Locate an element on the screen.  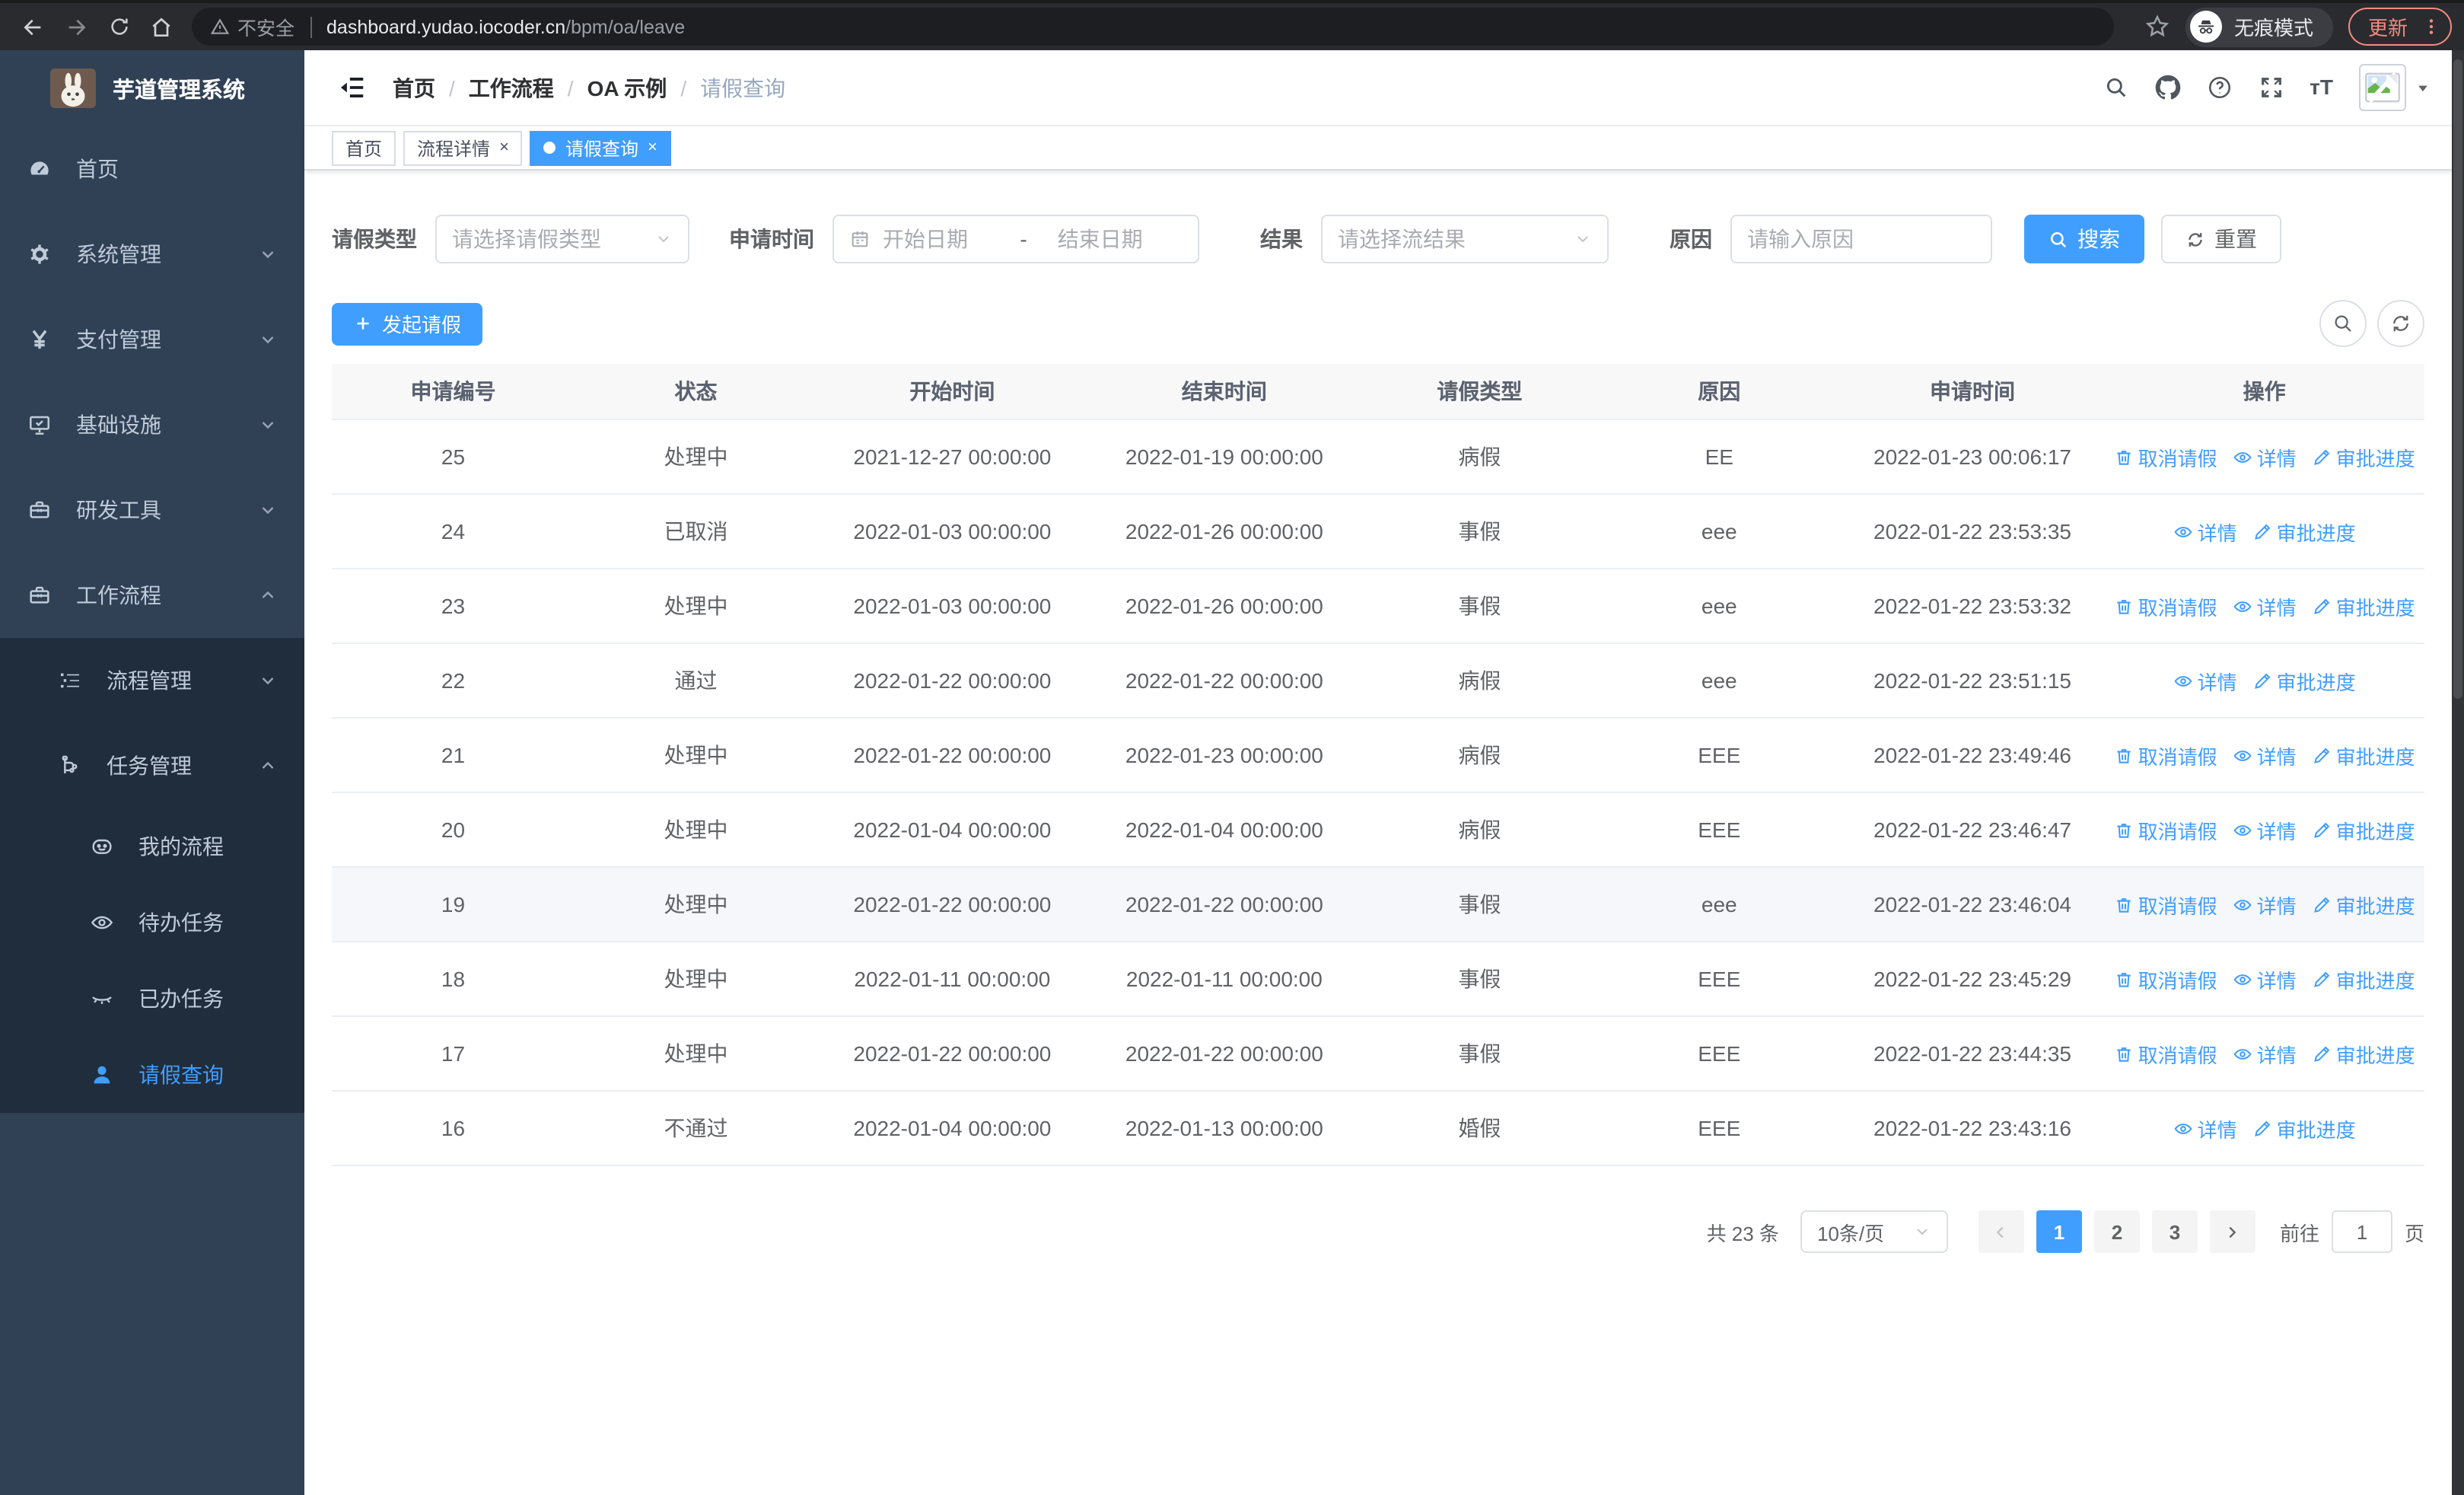
result-select: 请选择流结果 is located at coordinates (1465, 239).